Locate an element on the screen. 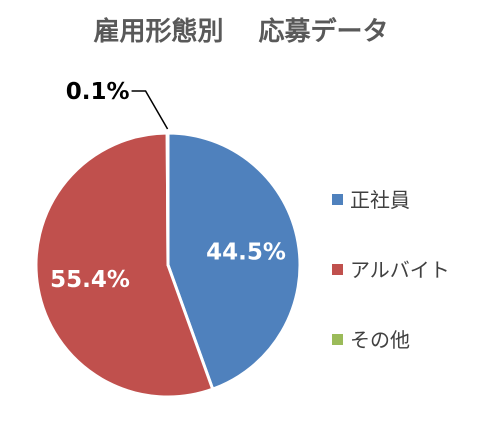  legend-label-2: アルバイト is located at coordinates (400, 270).